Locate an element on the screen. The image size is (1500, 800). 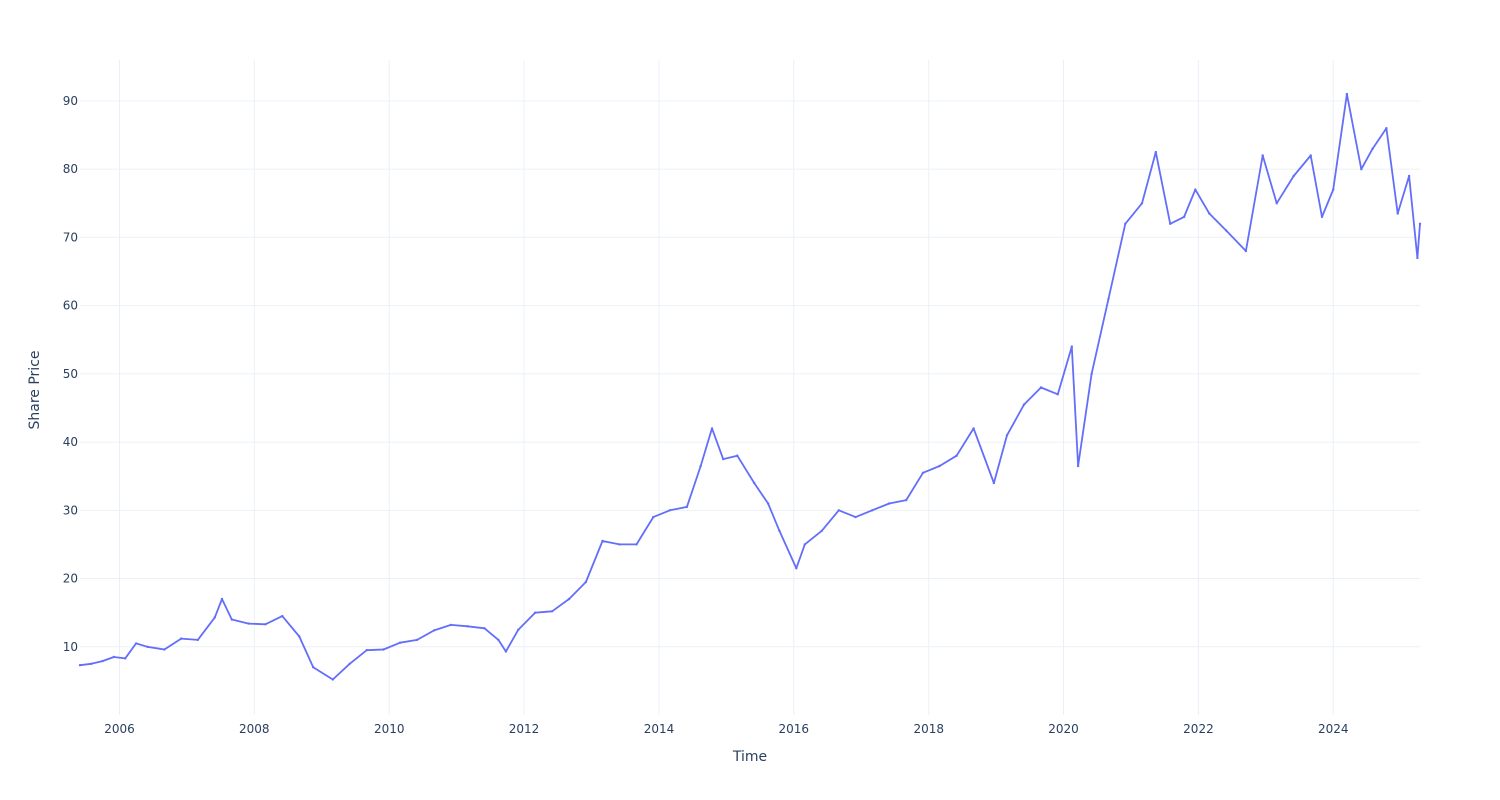
y-tick-label: 10 is located at coordinates (70, 647).